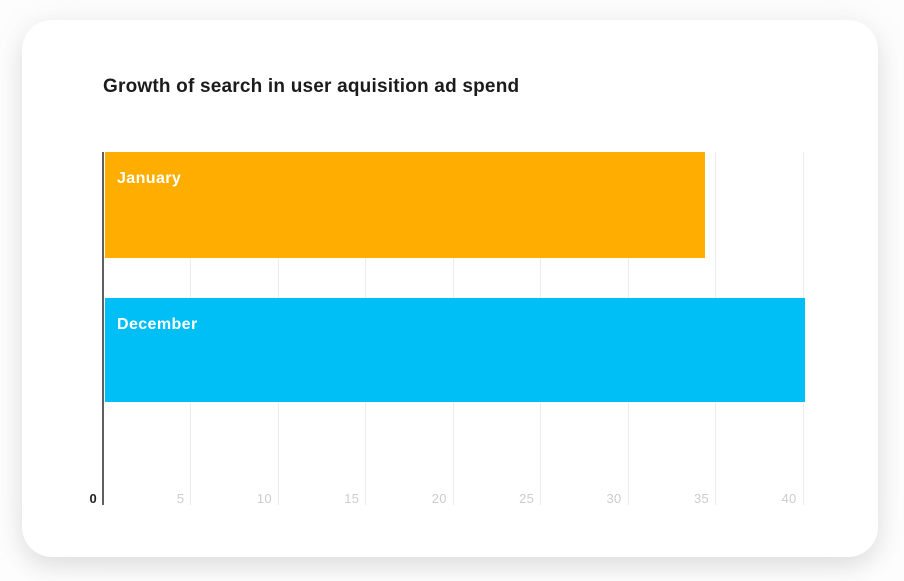 The height and width of the screenshot is (581, 904). Describe the element at coordinates (439, 498) in the screenshot. I see `x-tick-20: 20` at that location.